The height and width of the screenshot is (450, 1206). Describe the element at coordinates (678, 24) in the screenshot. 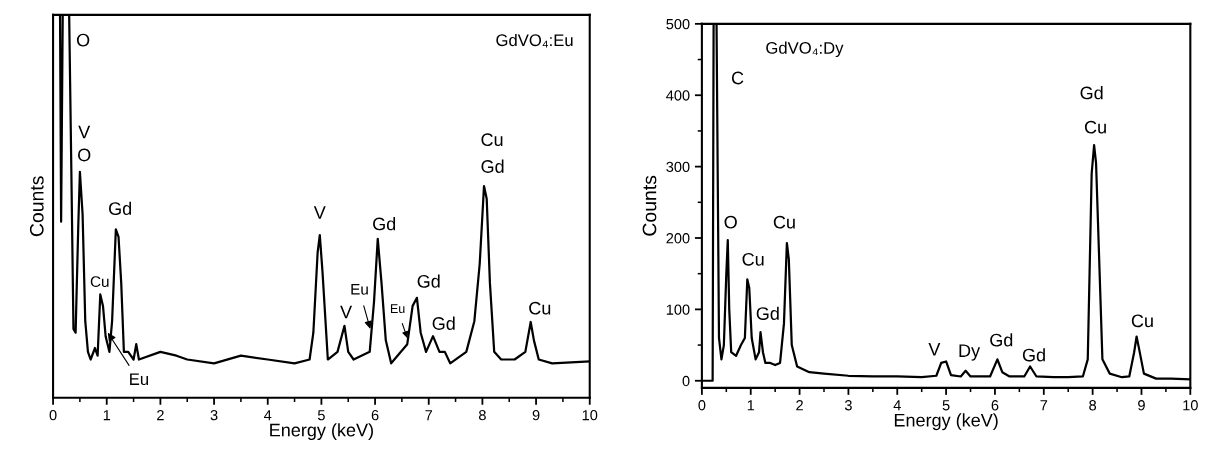

I see `y-tick-label: 500` at that location.